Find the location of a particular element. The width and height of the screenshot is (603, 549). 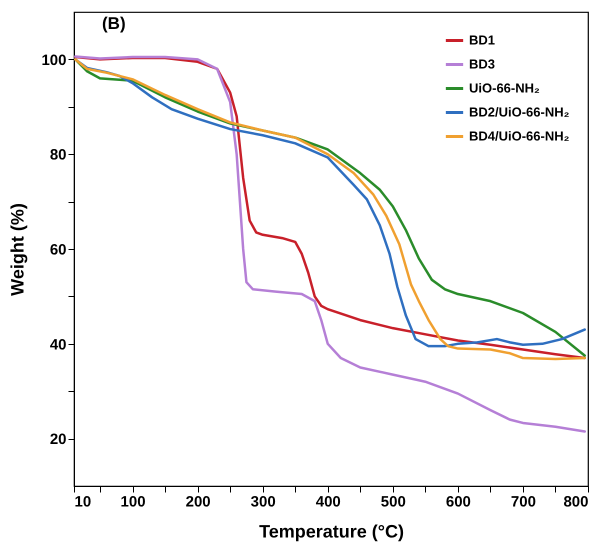

x-tick-label: 600 is located at coordinates (458, 502).